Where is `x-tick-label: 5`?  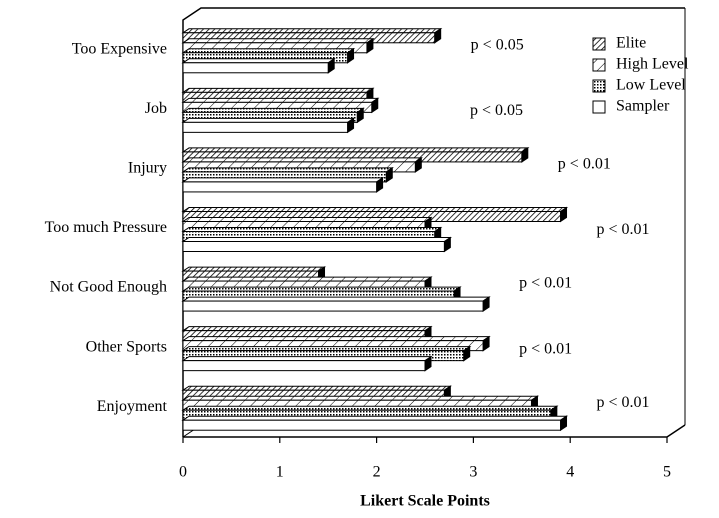 x-tick-label: 5 is located at coordinates (667, 472).